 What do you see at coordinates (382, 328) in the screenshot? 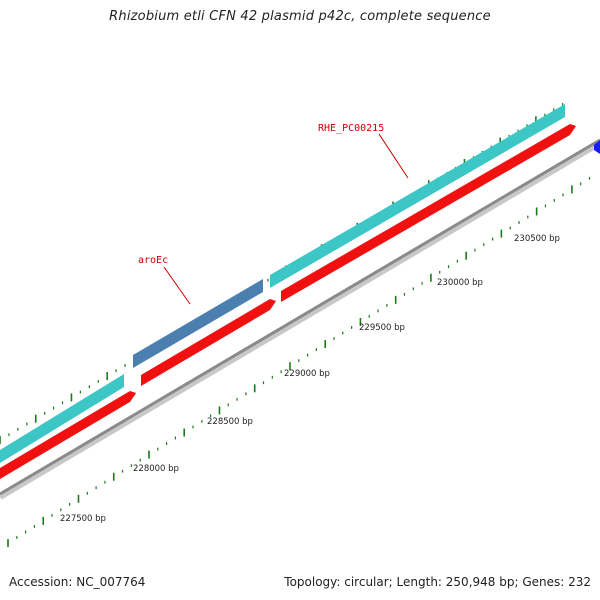
I see `coordinate-label: 229500 bp` at bounding box center [382, 328].